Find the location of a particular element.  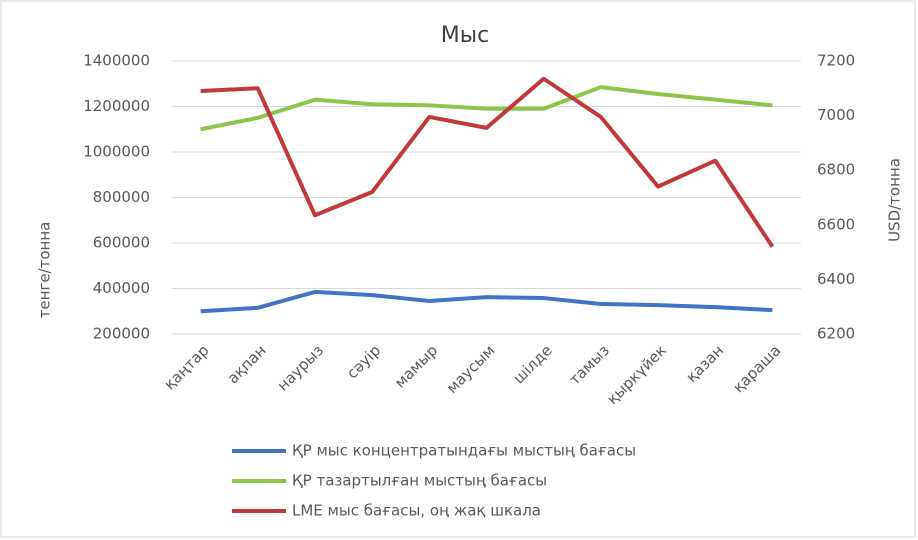

y2-tick-label: 7000 is located at coordinates (836, 115).